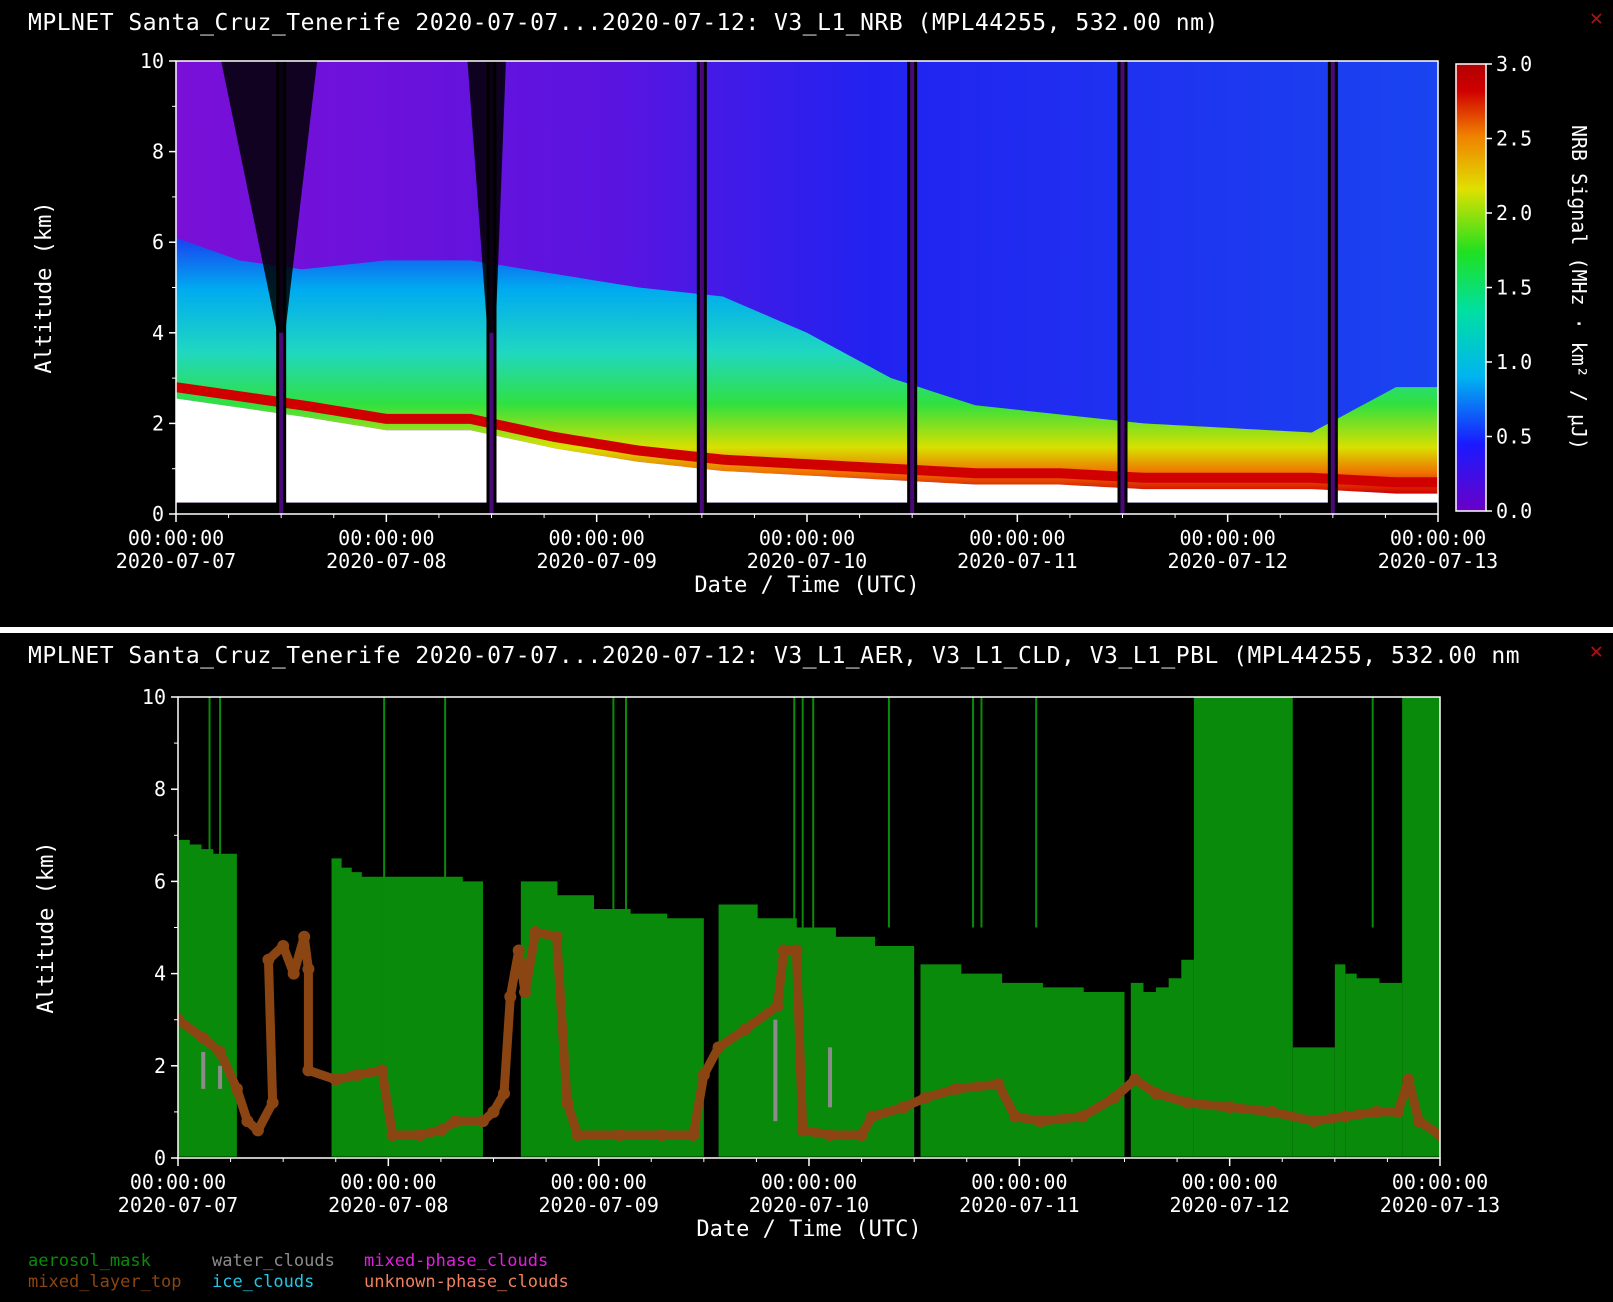 This screenshot has width=1613, height=1302. What do you see at coordinates (1514, 288) in the screenshot?
I see `colorbar-tick-label: 1.5` at bounding box center [1514, 288].